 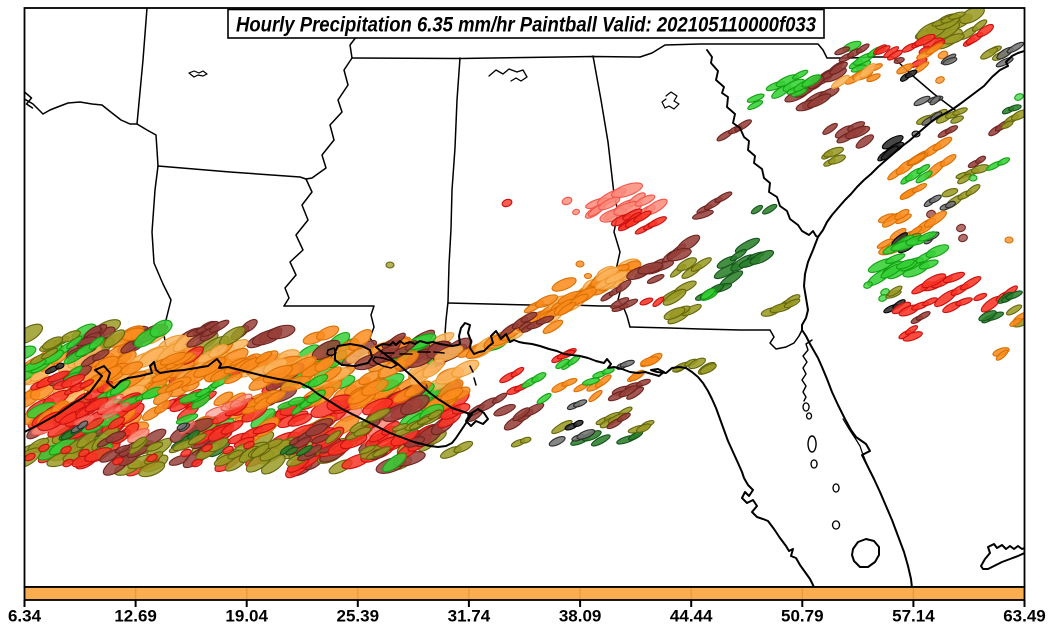 What do you see at coordinates (580, 616) in the screenshot?
I see `svg-text: 38.09` at bounding box center [580, 616].